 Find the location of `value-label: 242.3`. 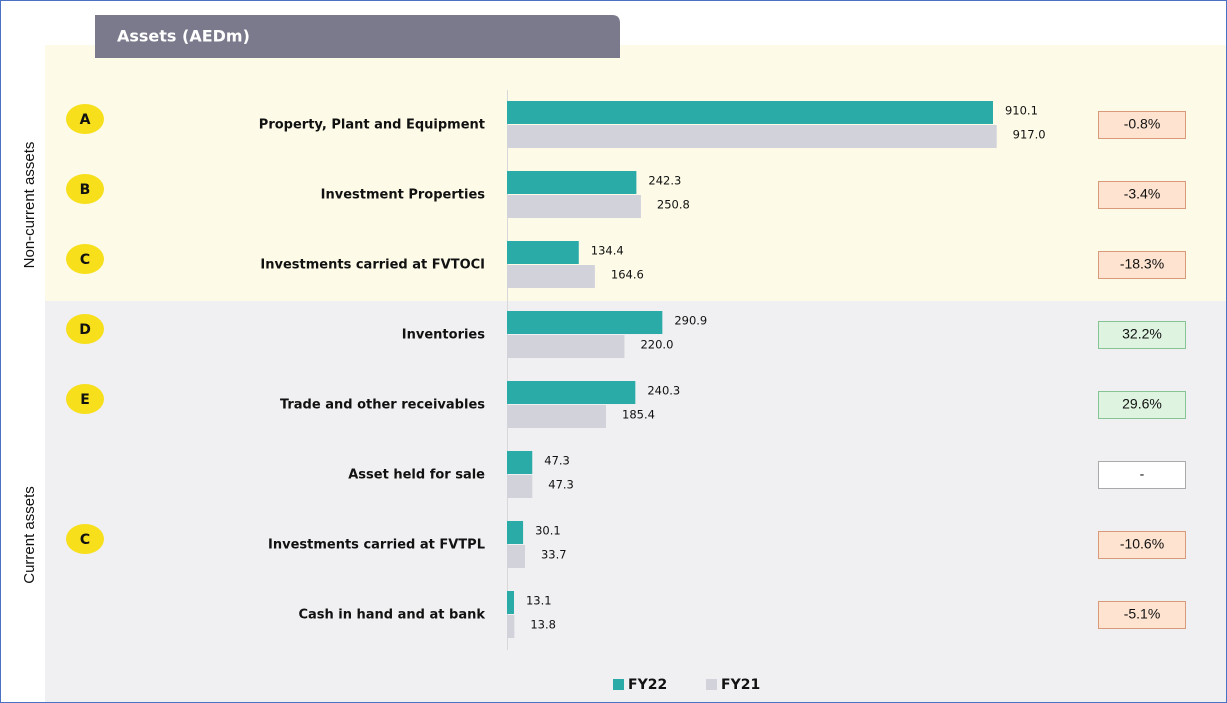

value-label: 242.3 is located at coordinates (664, 181).